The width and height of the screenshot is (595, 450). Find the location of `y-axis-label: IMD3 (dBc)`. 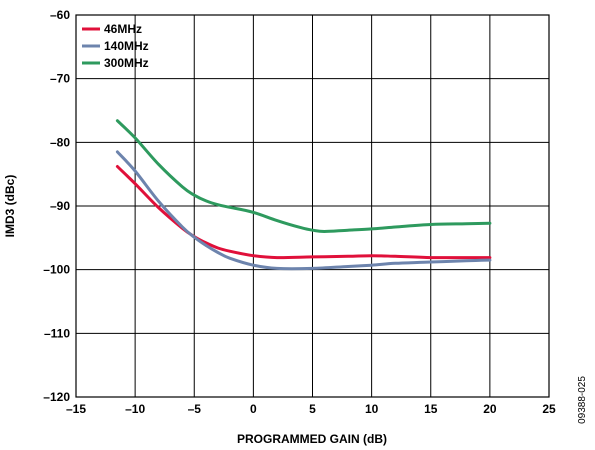

y-axis-label: IMD3 (dBc) is located at coordinates (10, 206).